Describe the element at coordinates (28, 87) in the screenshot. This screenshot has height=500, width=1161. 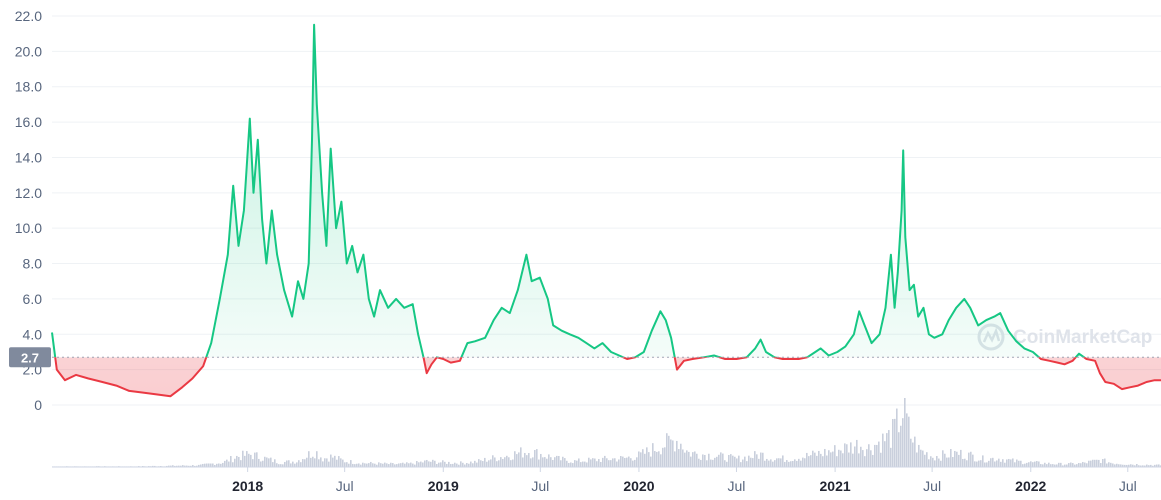
I see `y-tick-label: 18.0` at that location.